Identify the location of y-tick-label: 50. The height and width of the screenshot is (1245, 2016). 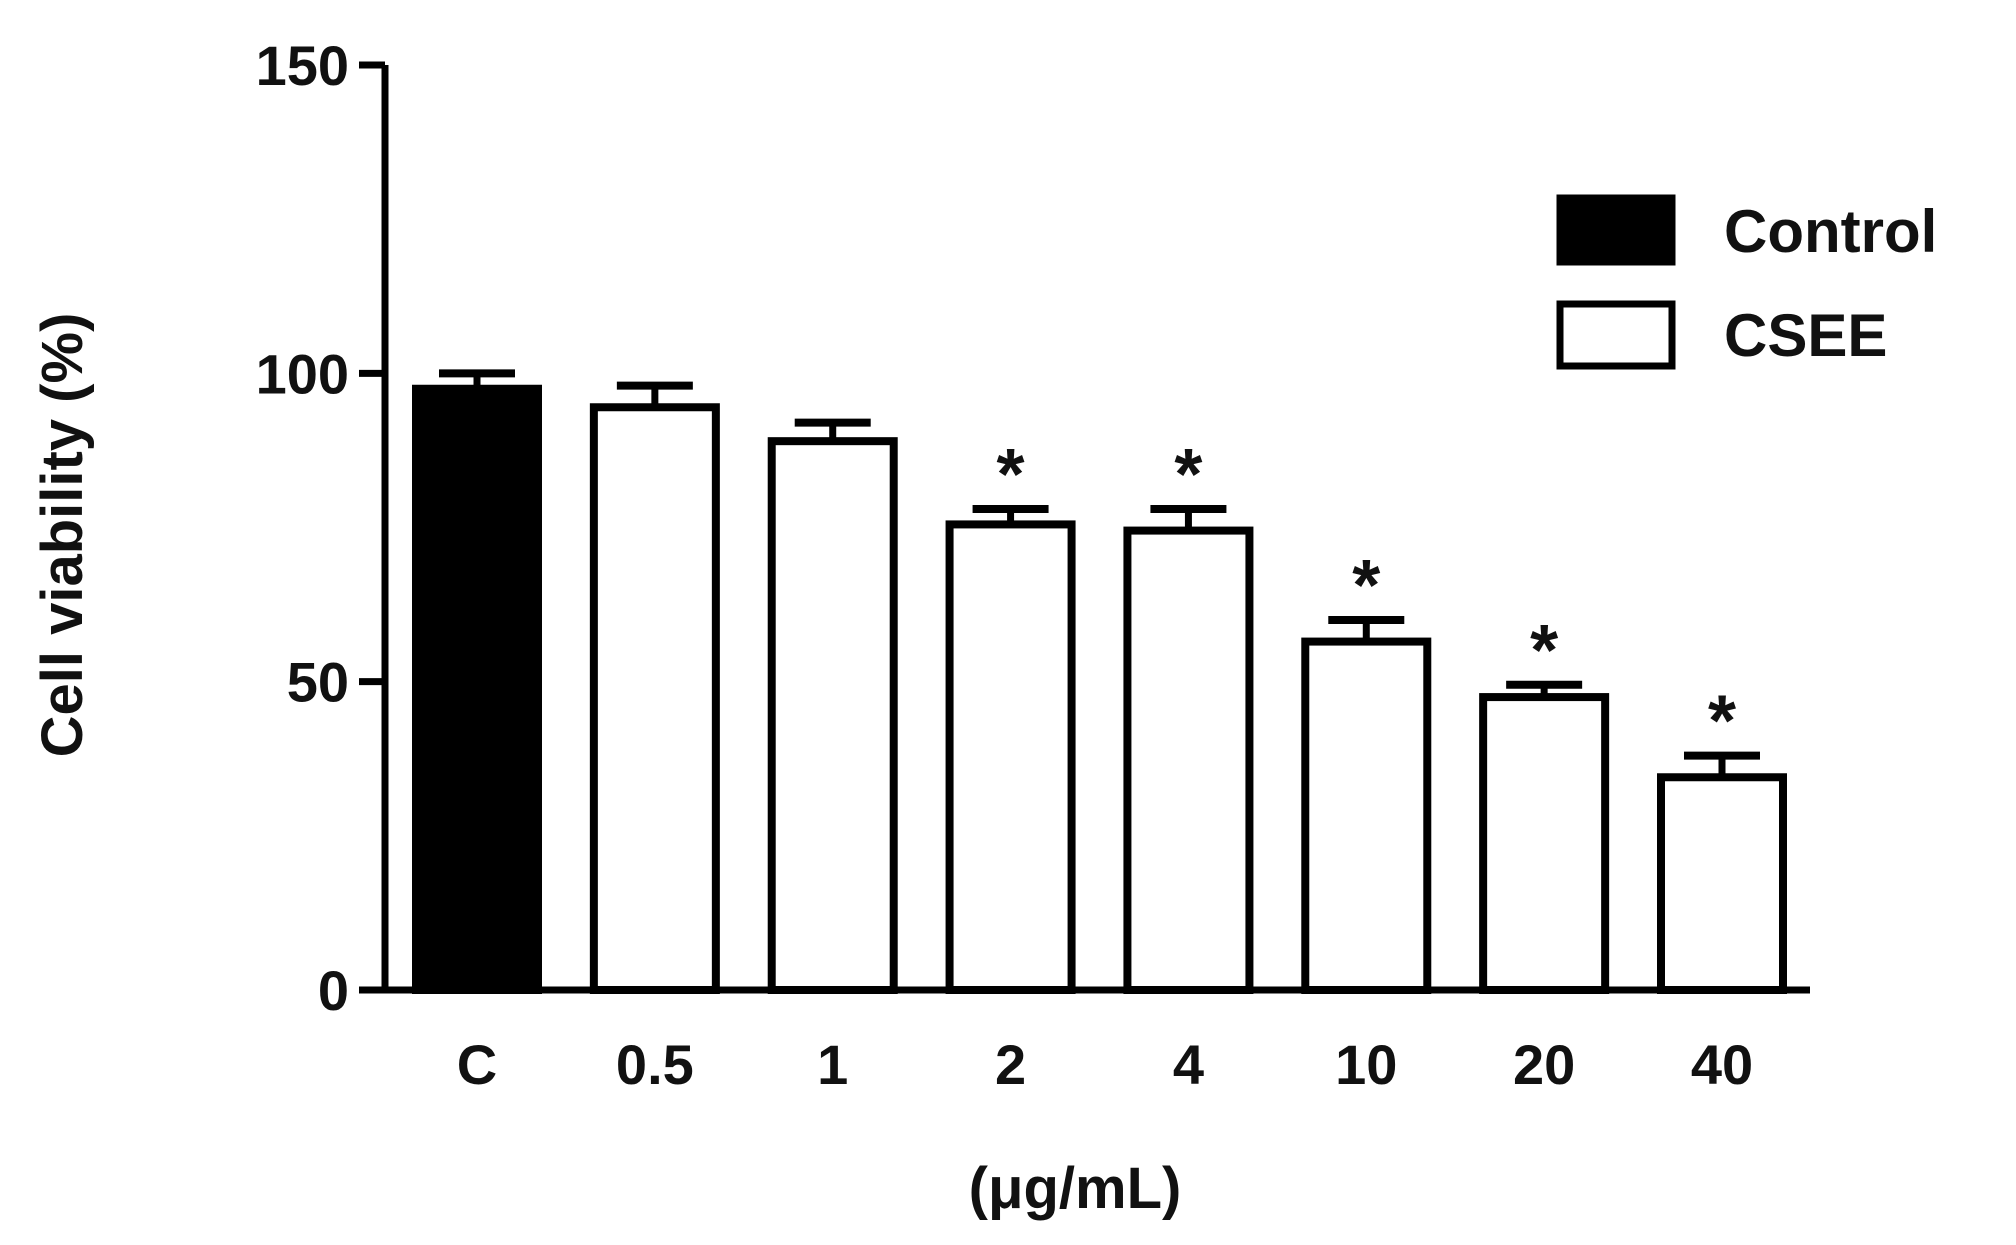
(318, 682).